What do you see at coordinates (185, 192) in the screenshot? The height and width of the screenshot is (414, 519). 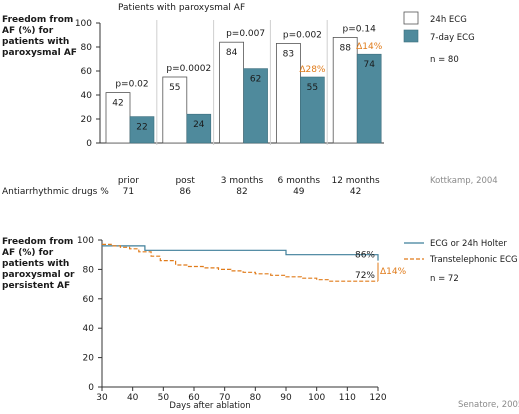 I see `drugs-value: 86` at bounding box center [185, 192].